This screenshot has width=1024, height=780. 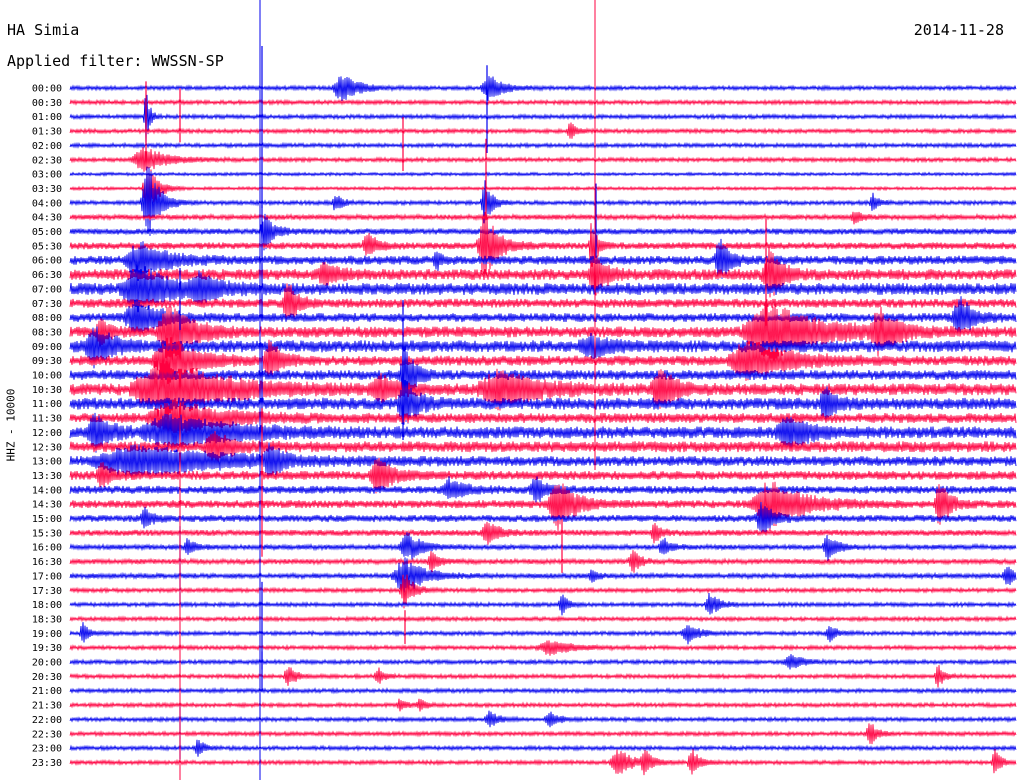 I want to click on time-label: 07:30, so click(x=47, y=304).